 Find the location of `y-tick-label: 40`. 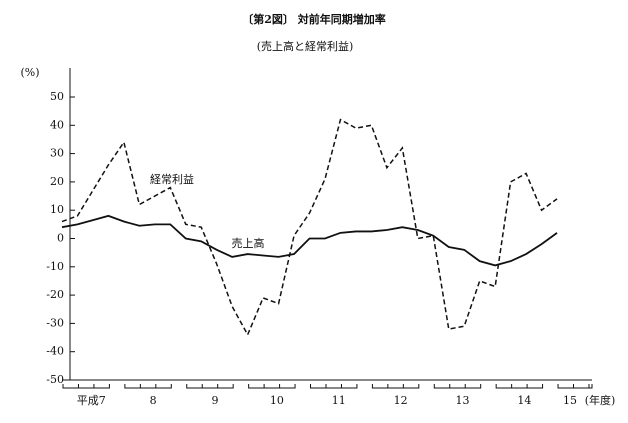

y-tick-label: 40 is located at coordinates (57, 124).